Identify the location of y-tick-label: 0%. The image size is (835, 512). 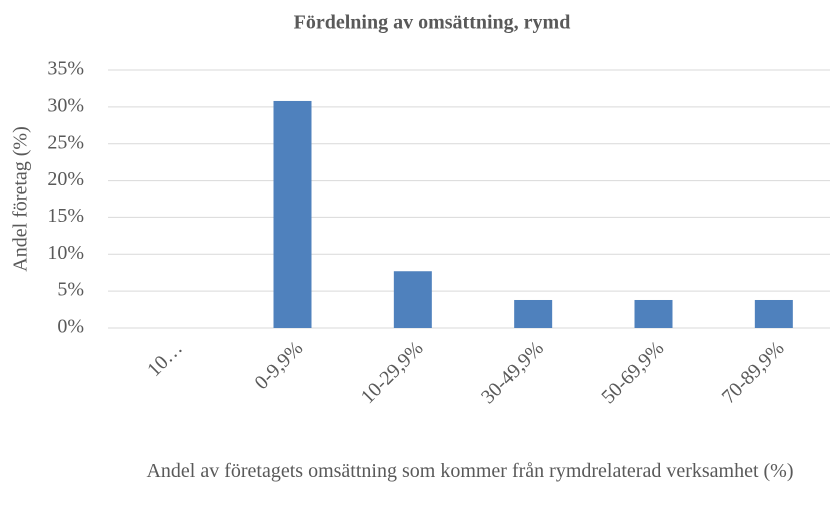
(70, 327).